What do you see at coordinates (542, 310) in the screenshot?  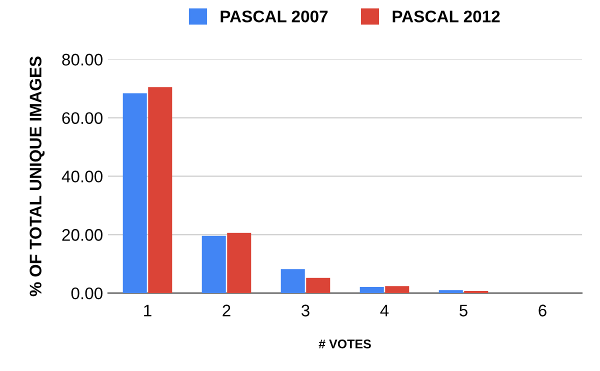 I see `x-tick-label: 6` at bounding box center [542, 310].